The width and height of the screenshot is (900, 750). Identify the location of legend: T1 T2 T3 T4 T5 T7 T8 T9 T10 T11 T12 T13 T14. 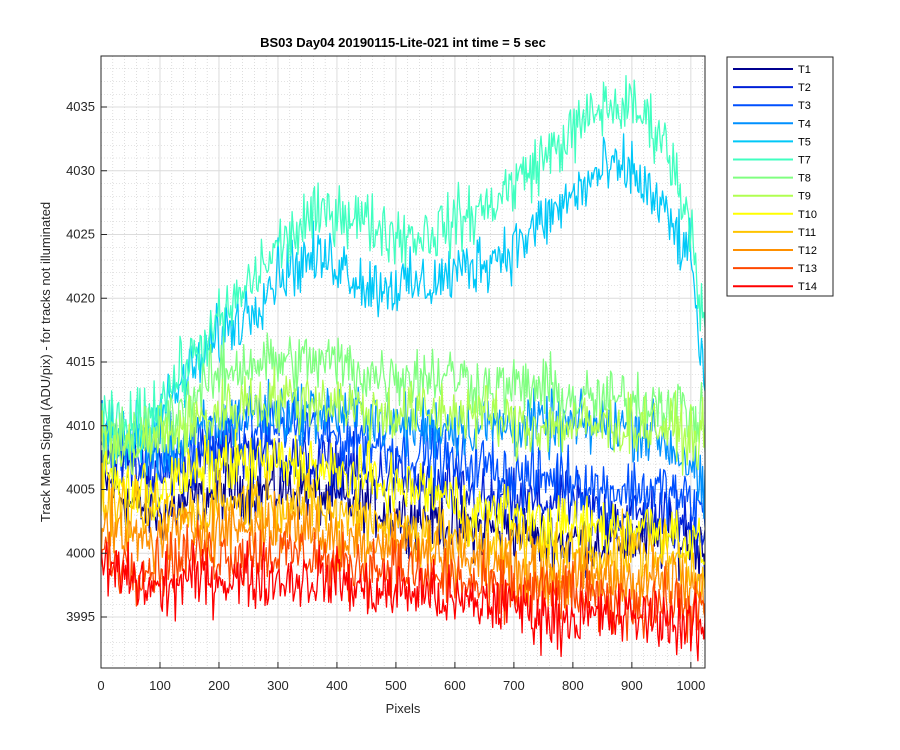
(780, 176).